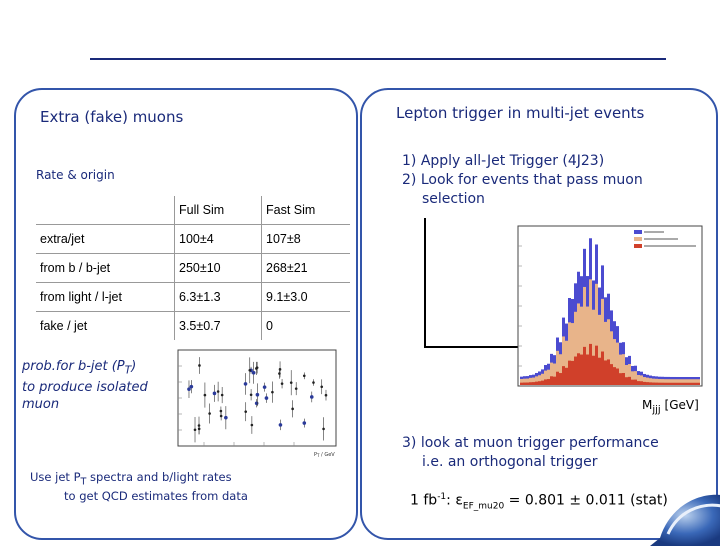 Image resolution: width=720 pixels, height=546 pixels. What do you see at coordinates (41, 404) in the screenshot?
I see `prob-text: muon` at bounding box center [41, 404].